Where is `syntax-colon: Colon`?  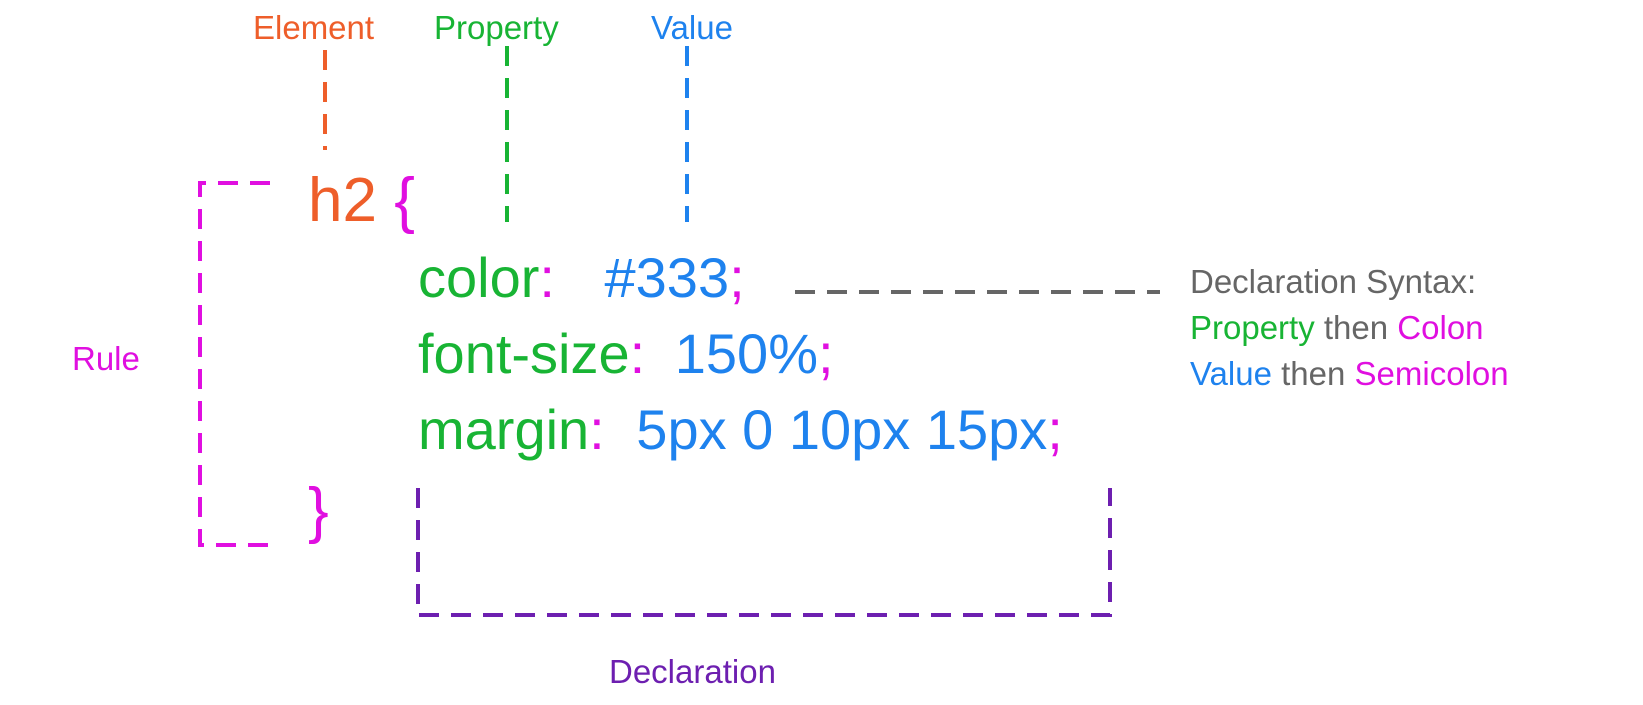
syntax-colon: Colon is located at coordinates (1440, 327).